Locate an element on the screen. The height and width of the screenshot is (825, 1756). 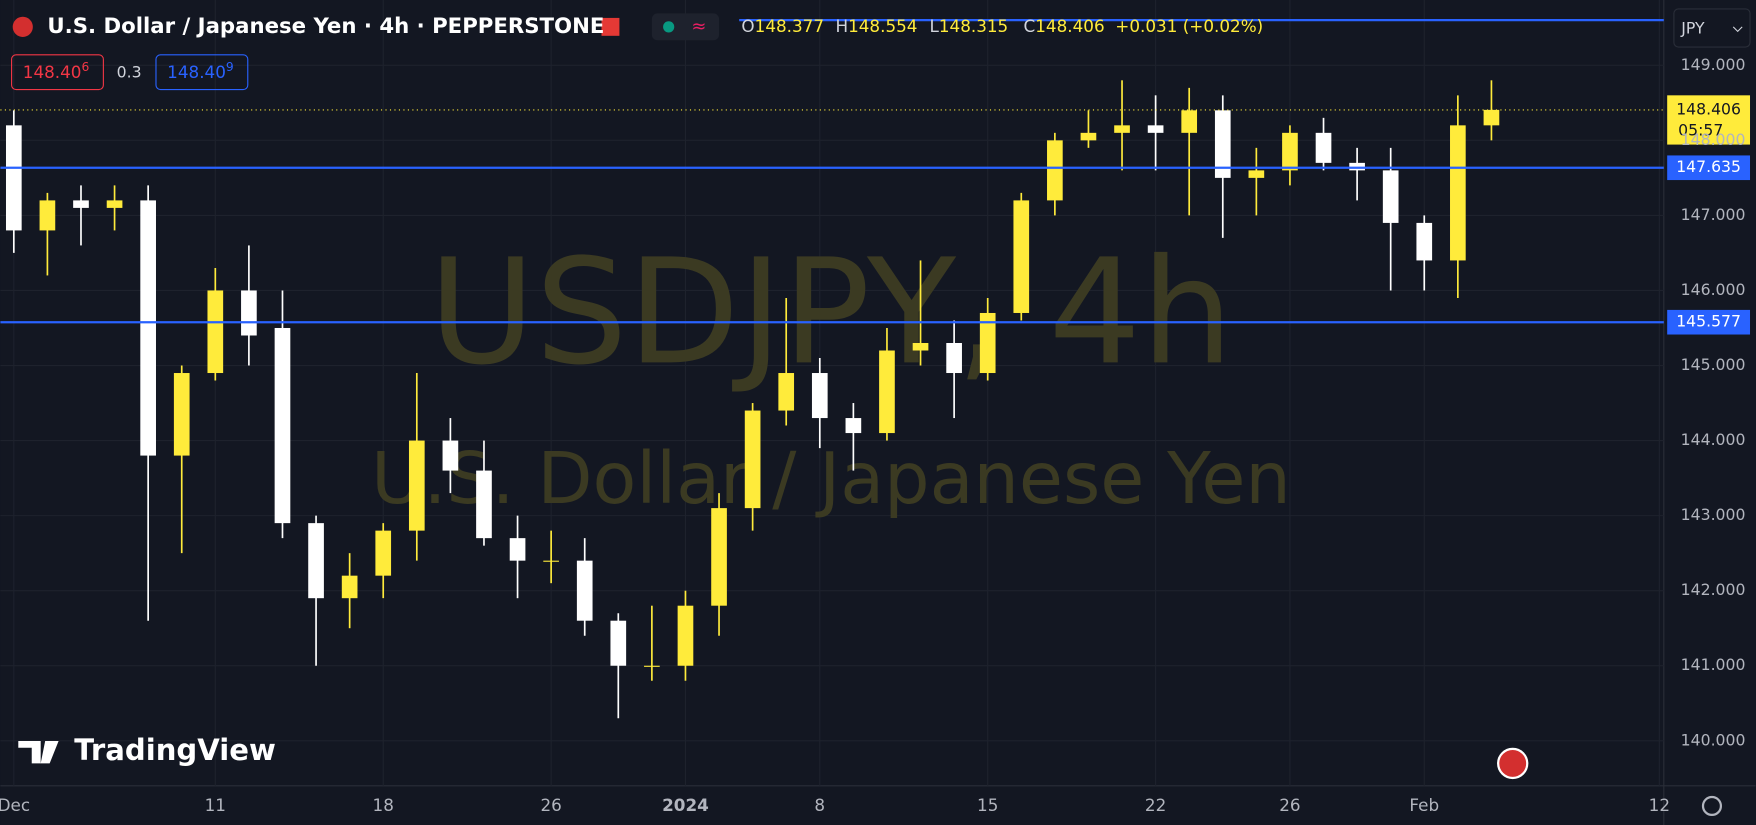
price-tag-label: 145.577 is located at coordinates (1708, 321).